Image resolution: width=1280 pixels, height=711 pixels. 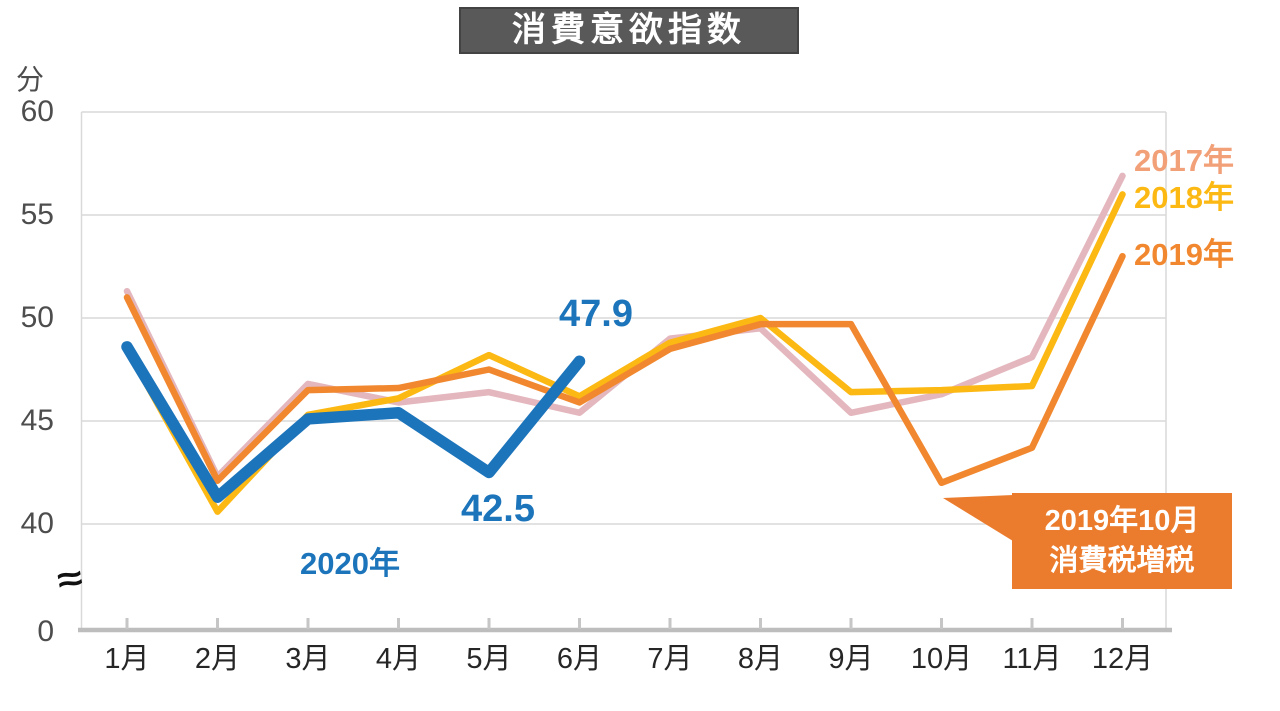 What do you see at coordinates (941, 659) in the screenshot?
I see `x-axis-label-10: 10月` at bounding box center [941, 659].